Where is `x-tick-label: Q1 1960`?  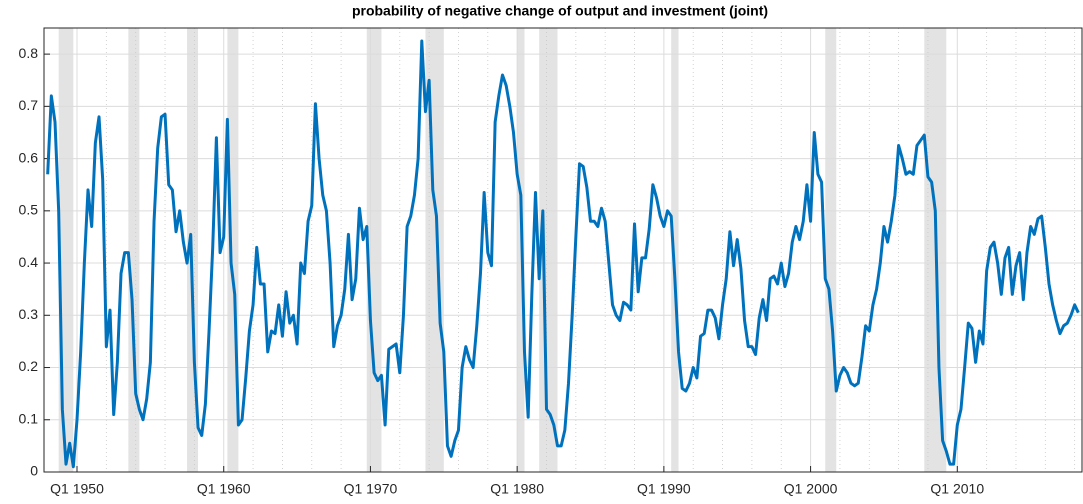
x-tick-label: Q1 1960 is located at coordinates (224, 489).